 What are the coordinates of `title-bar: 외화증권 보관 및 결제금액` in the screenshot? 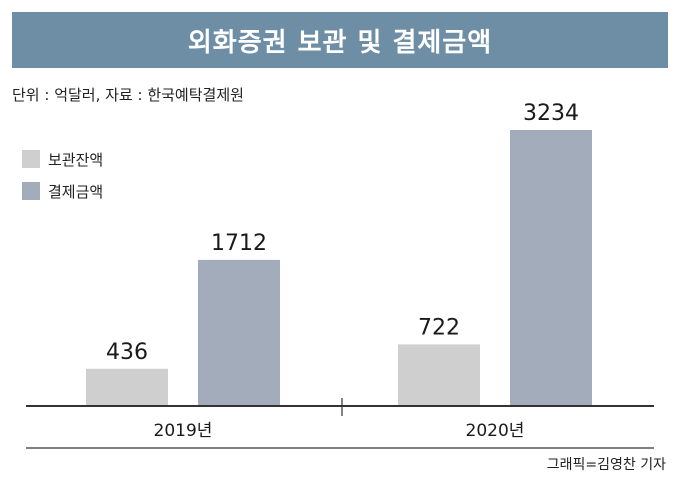 It's located at (340, 40).